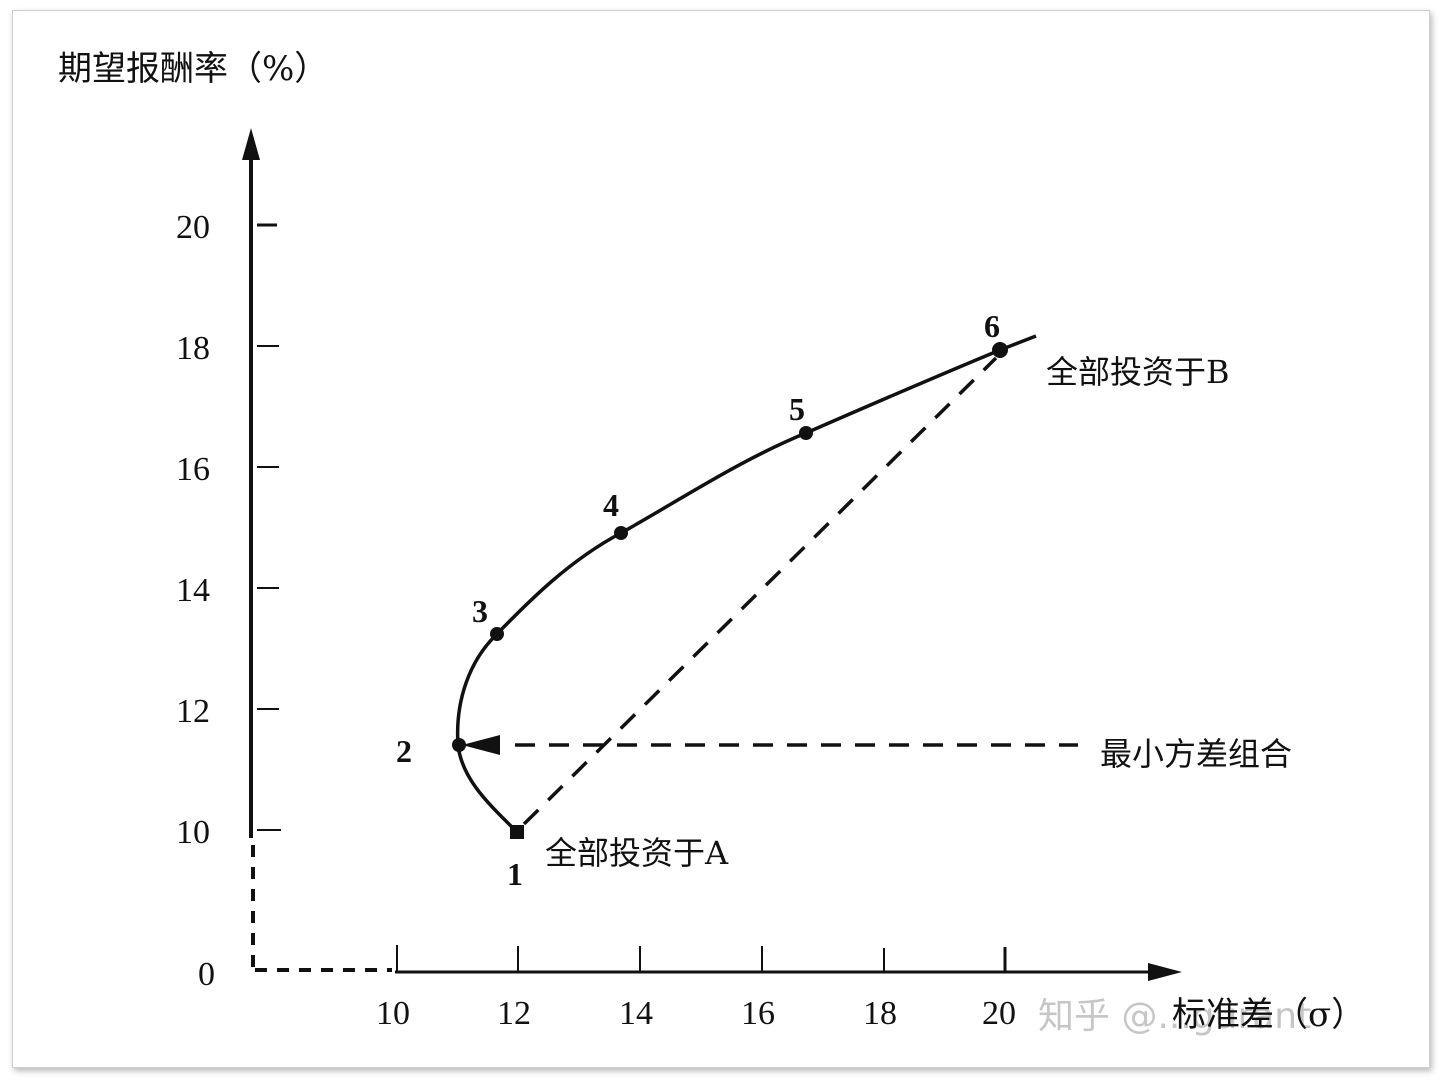  What do you see at coordinates (797, 409) in the screenshot?
I see `point-label-5: 5` at bounding box center [797, 409].